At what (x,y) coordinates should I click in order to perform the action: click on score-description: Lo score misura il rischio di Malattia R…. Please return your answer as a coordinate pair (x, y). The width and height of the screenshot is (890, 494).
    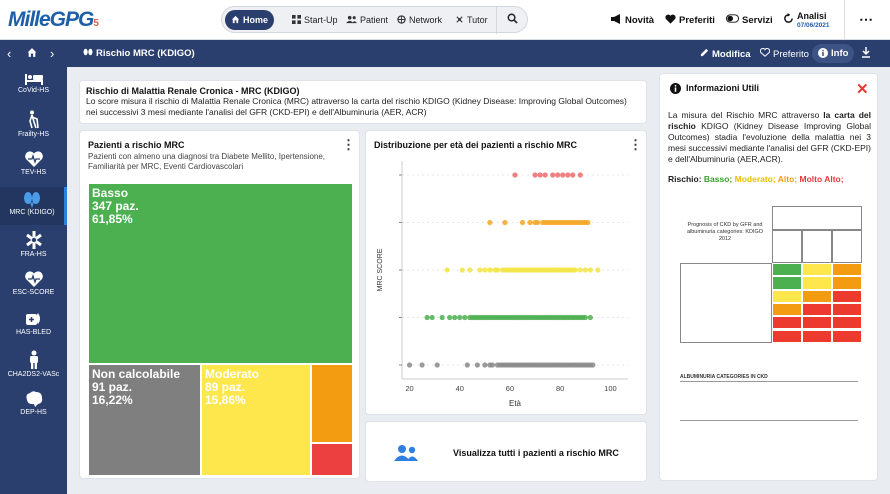
    Looking at the image, I should click on (356, 106).